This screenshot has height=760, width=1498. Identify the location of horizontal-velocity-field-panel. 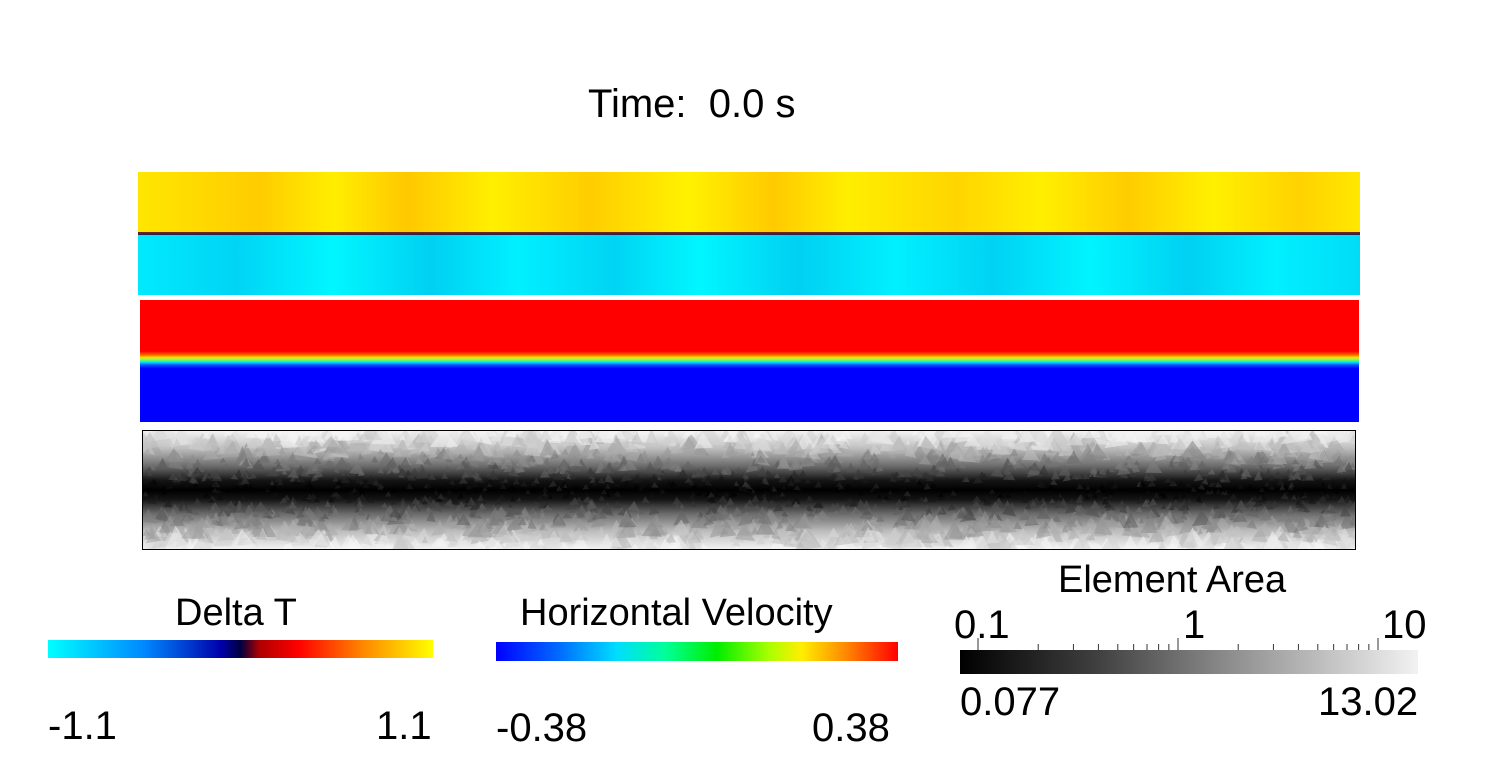
(749, 361).